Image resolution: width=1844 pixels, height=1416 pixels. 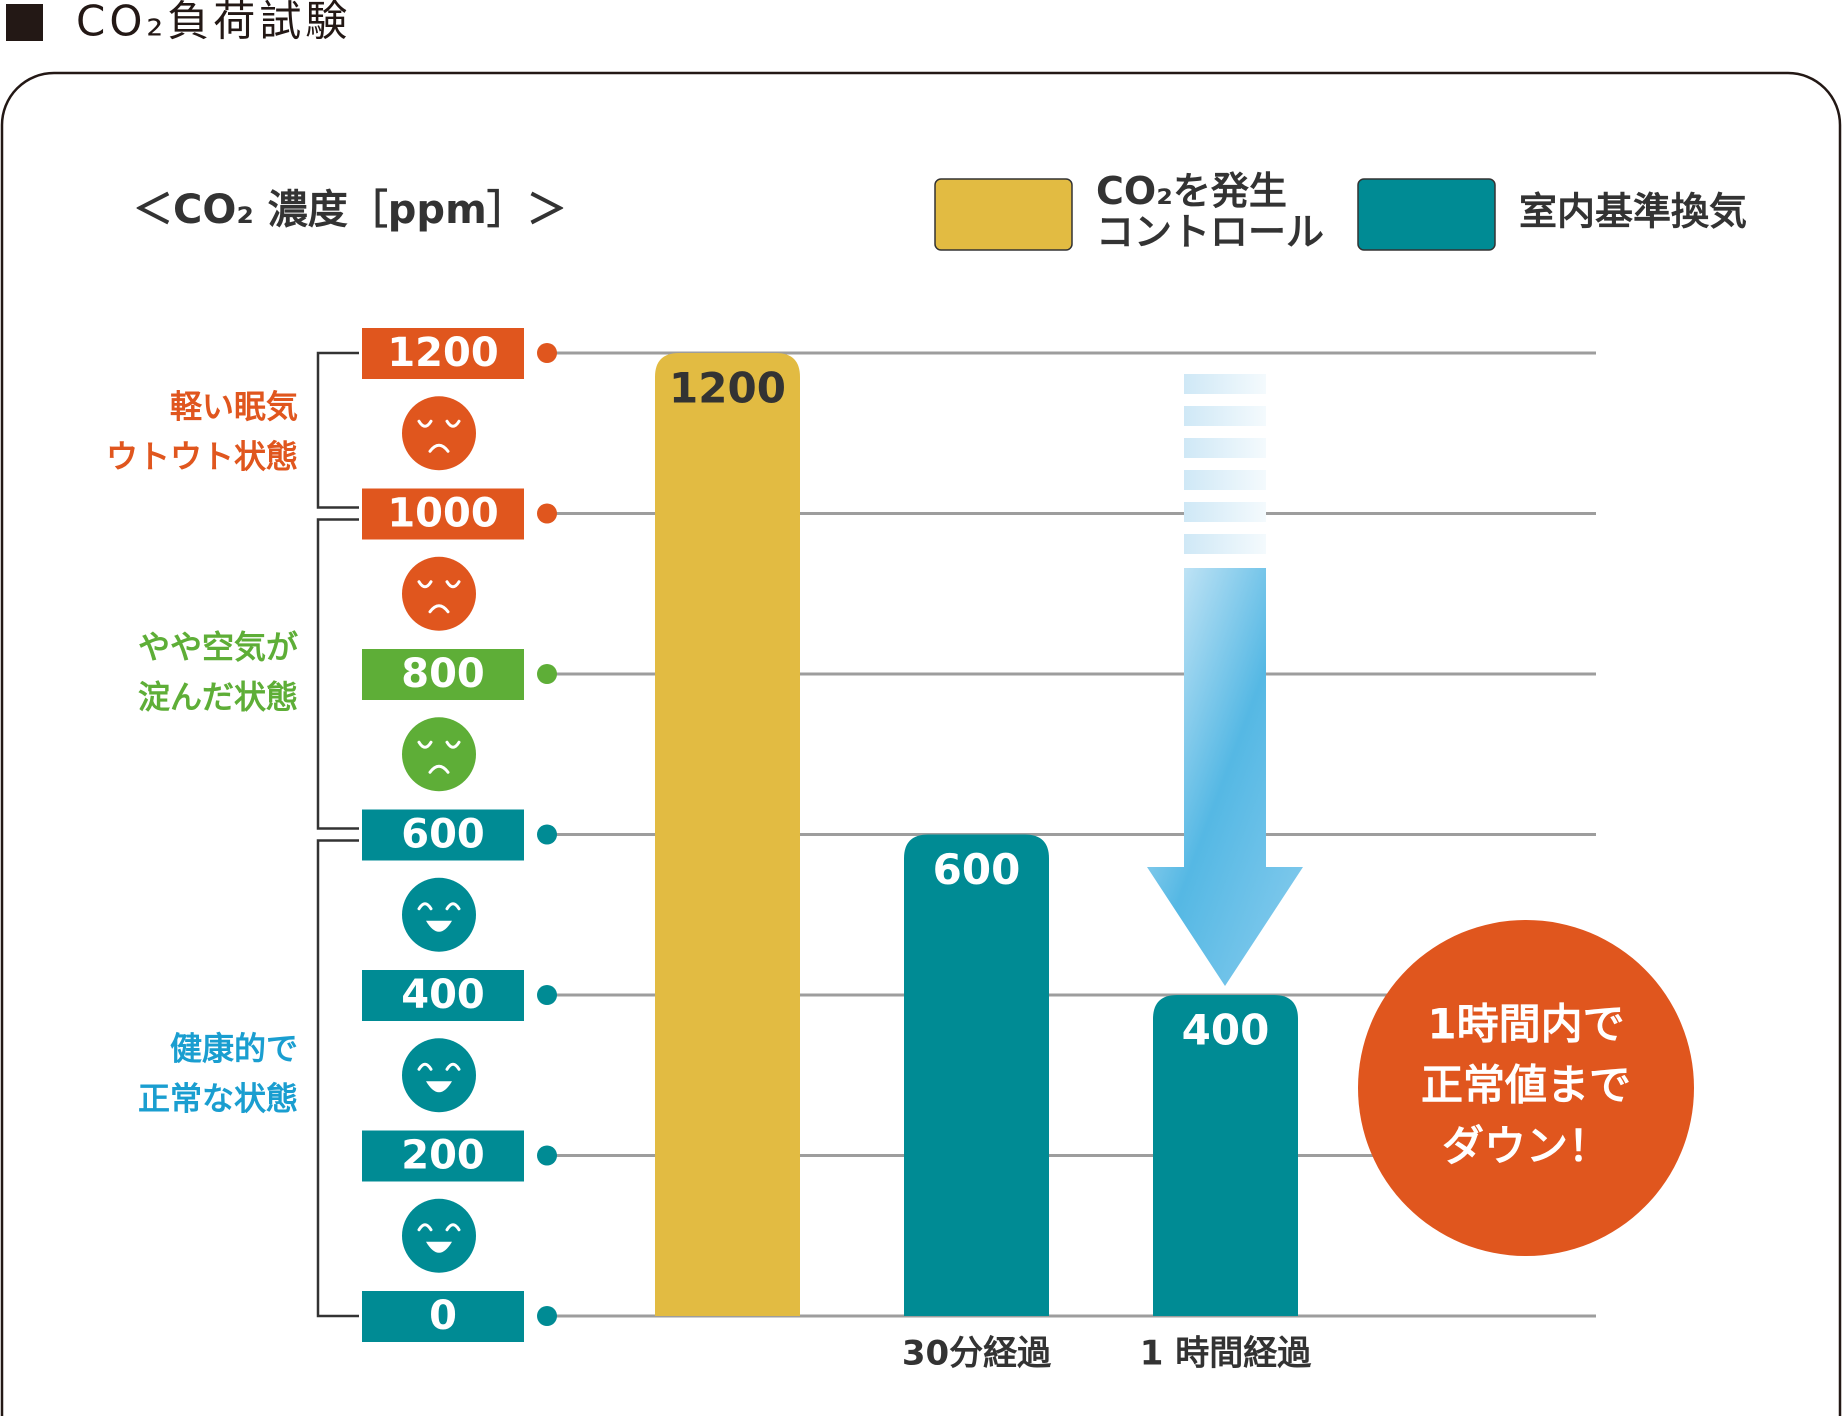 I want to click on y-tick-label: 800, so click(x=443, y=674).